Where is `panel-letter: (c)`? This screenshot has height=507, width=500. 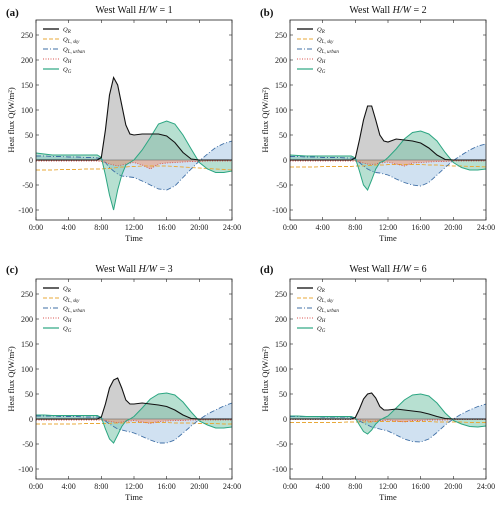
panel-letter: (c) is located at coordinates (12, 270).